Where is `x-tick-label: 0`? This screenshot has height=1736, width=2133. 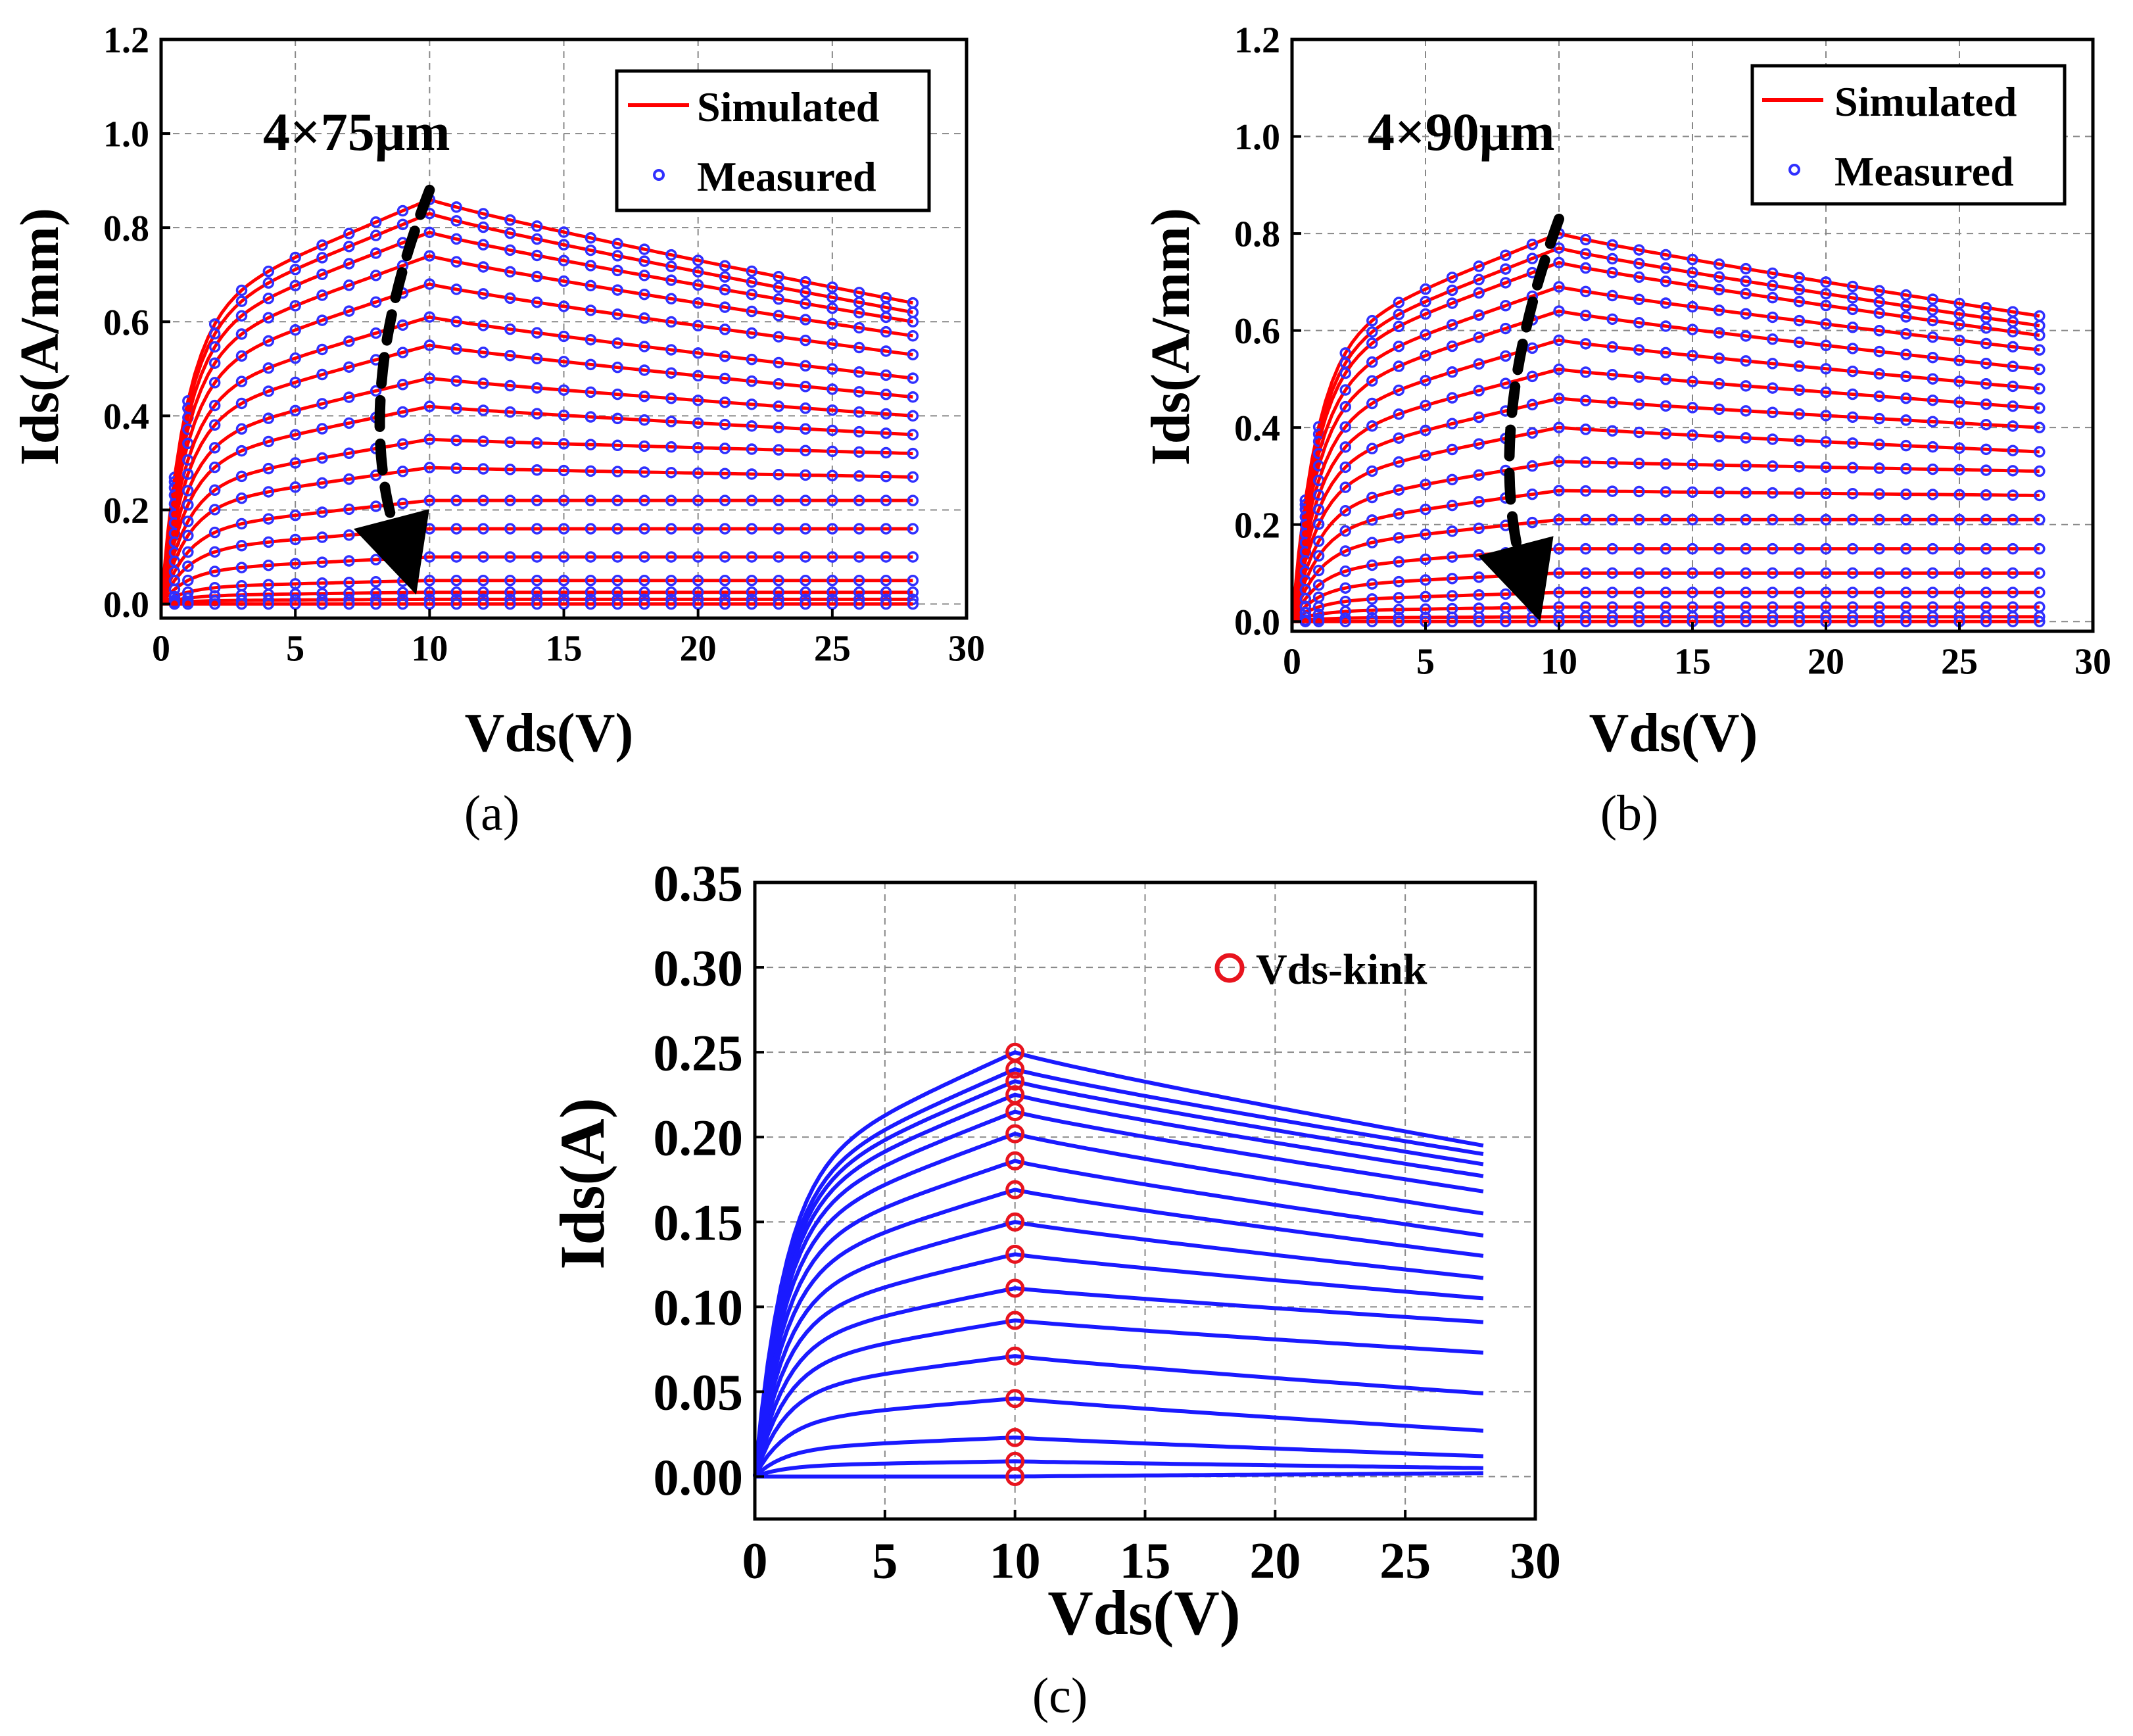 x-tick-label: 0 is located at coordinates (755, 1561).